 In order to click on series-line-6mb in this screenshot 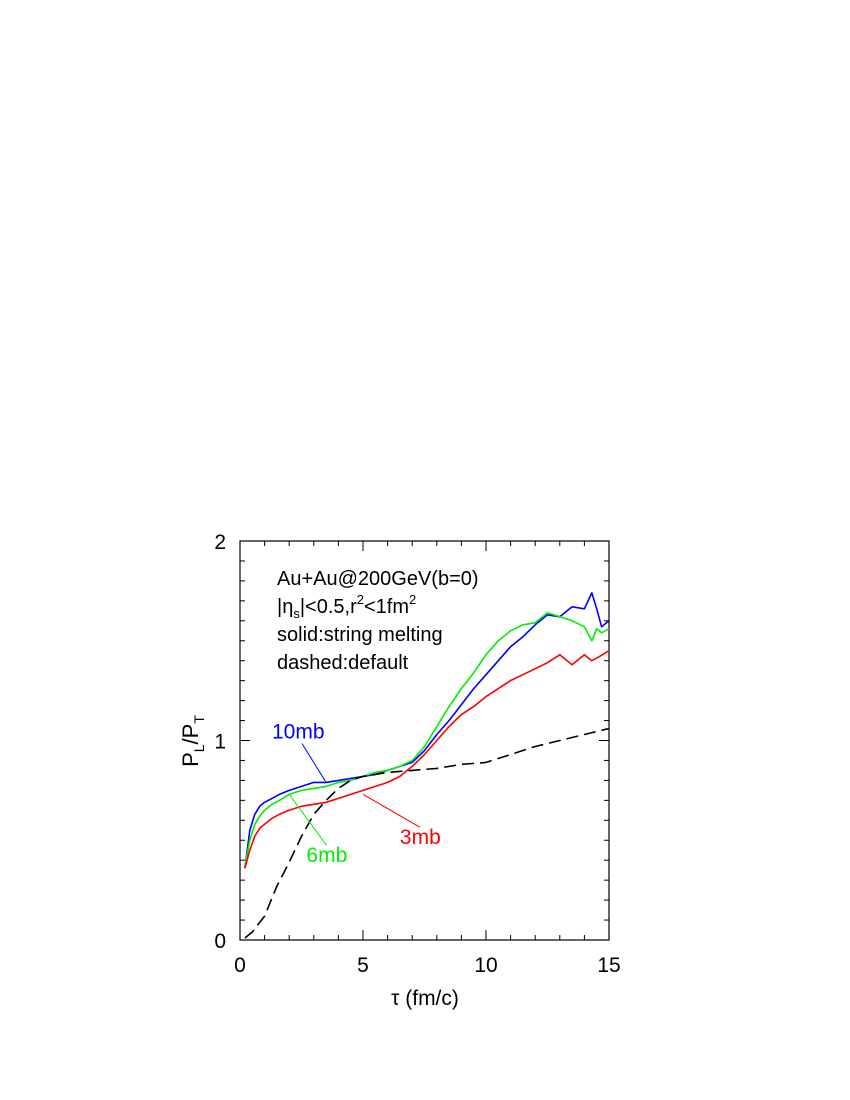, I will do `click(427, 739)`.